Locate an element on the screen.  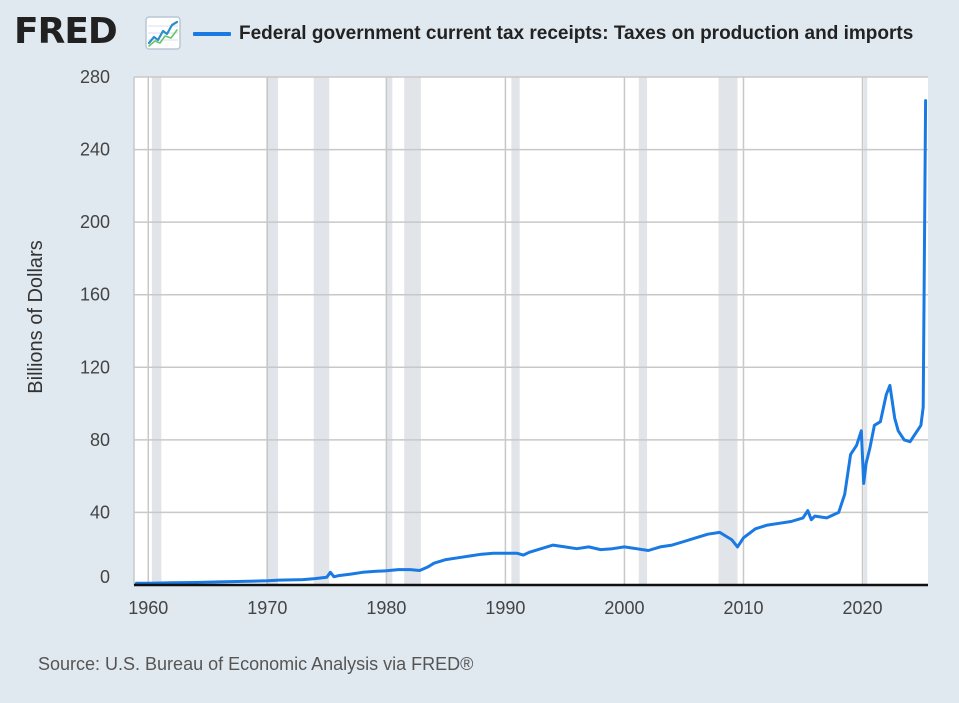
y-tick-label: 280 is located at coordinates (95, 77).